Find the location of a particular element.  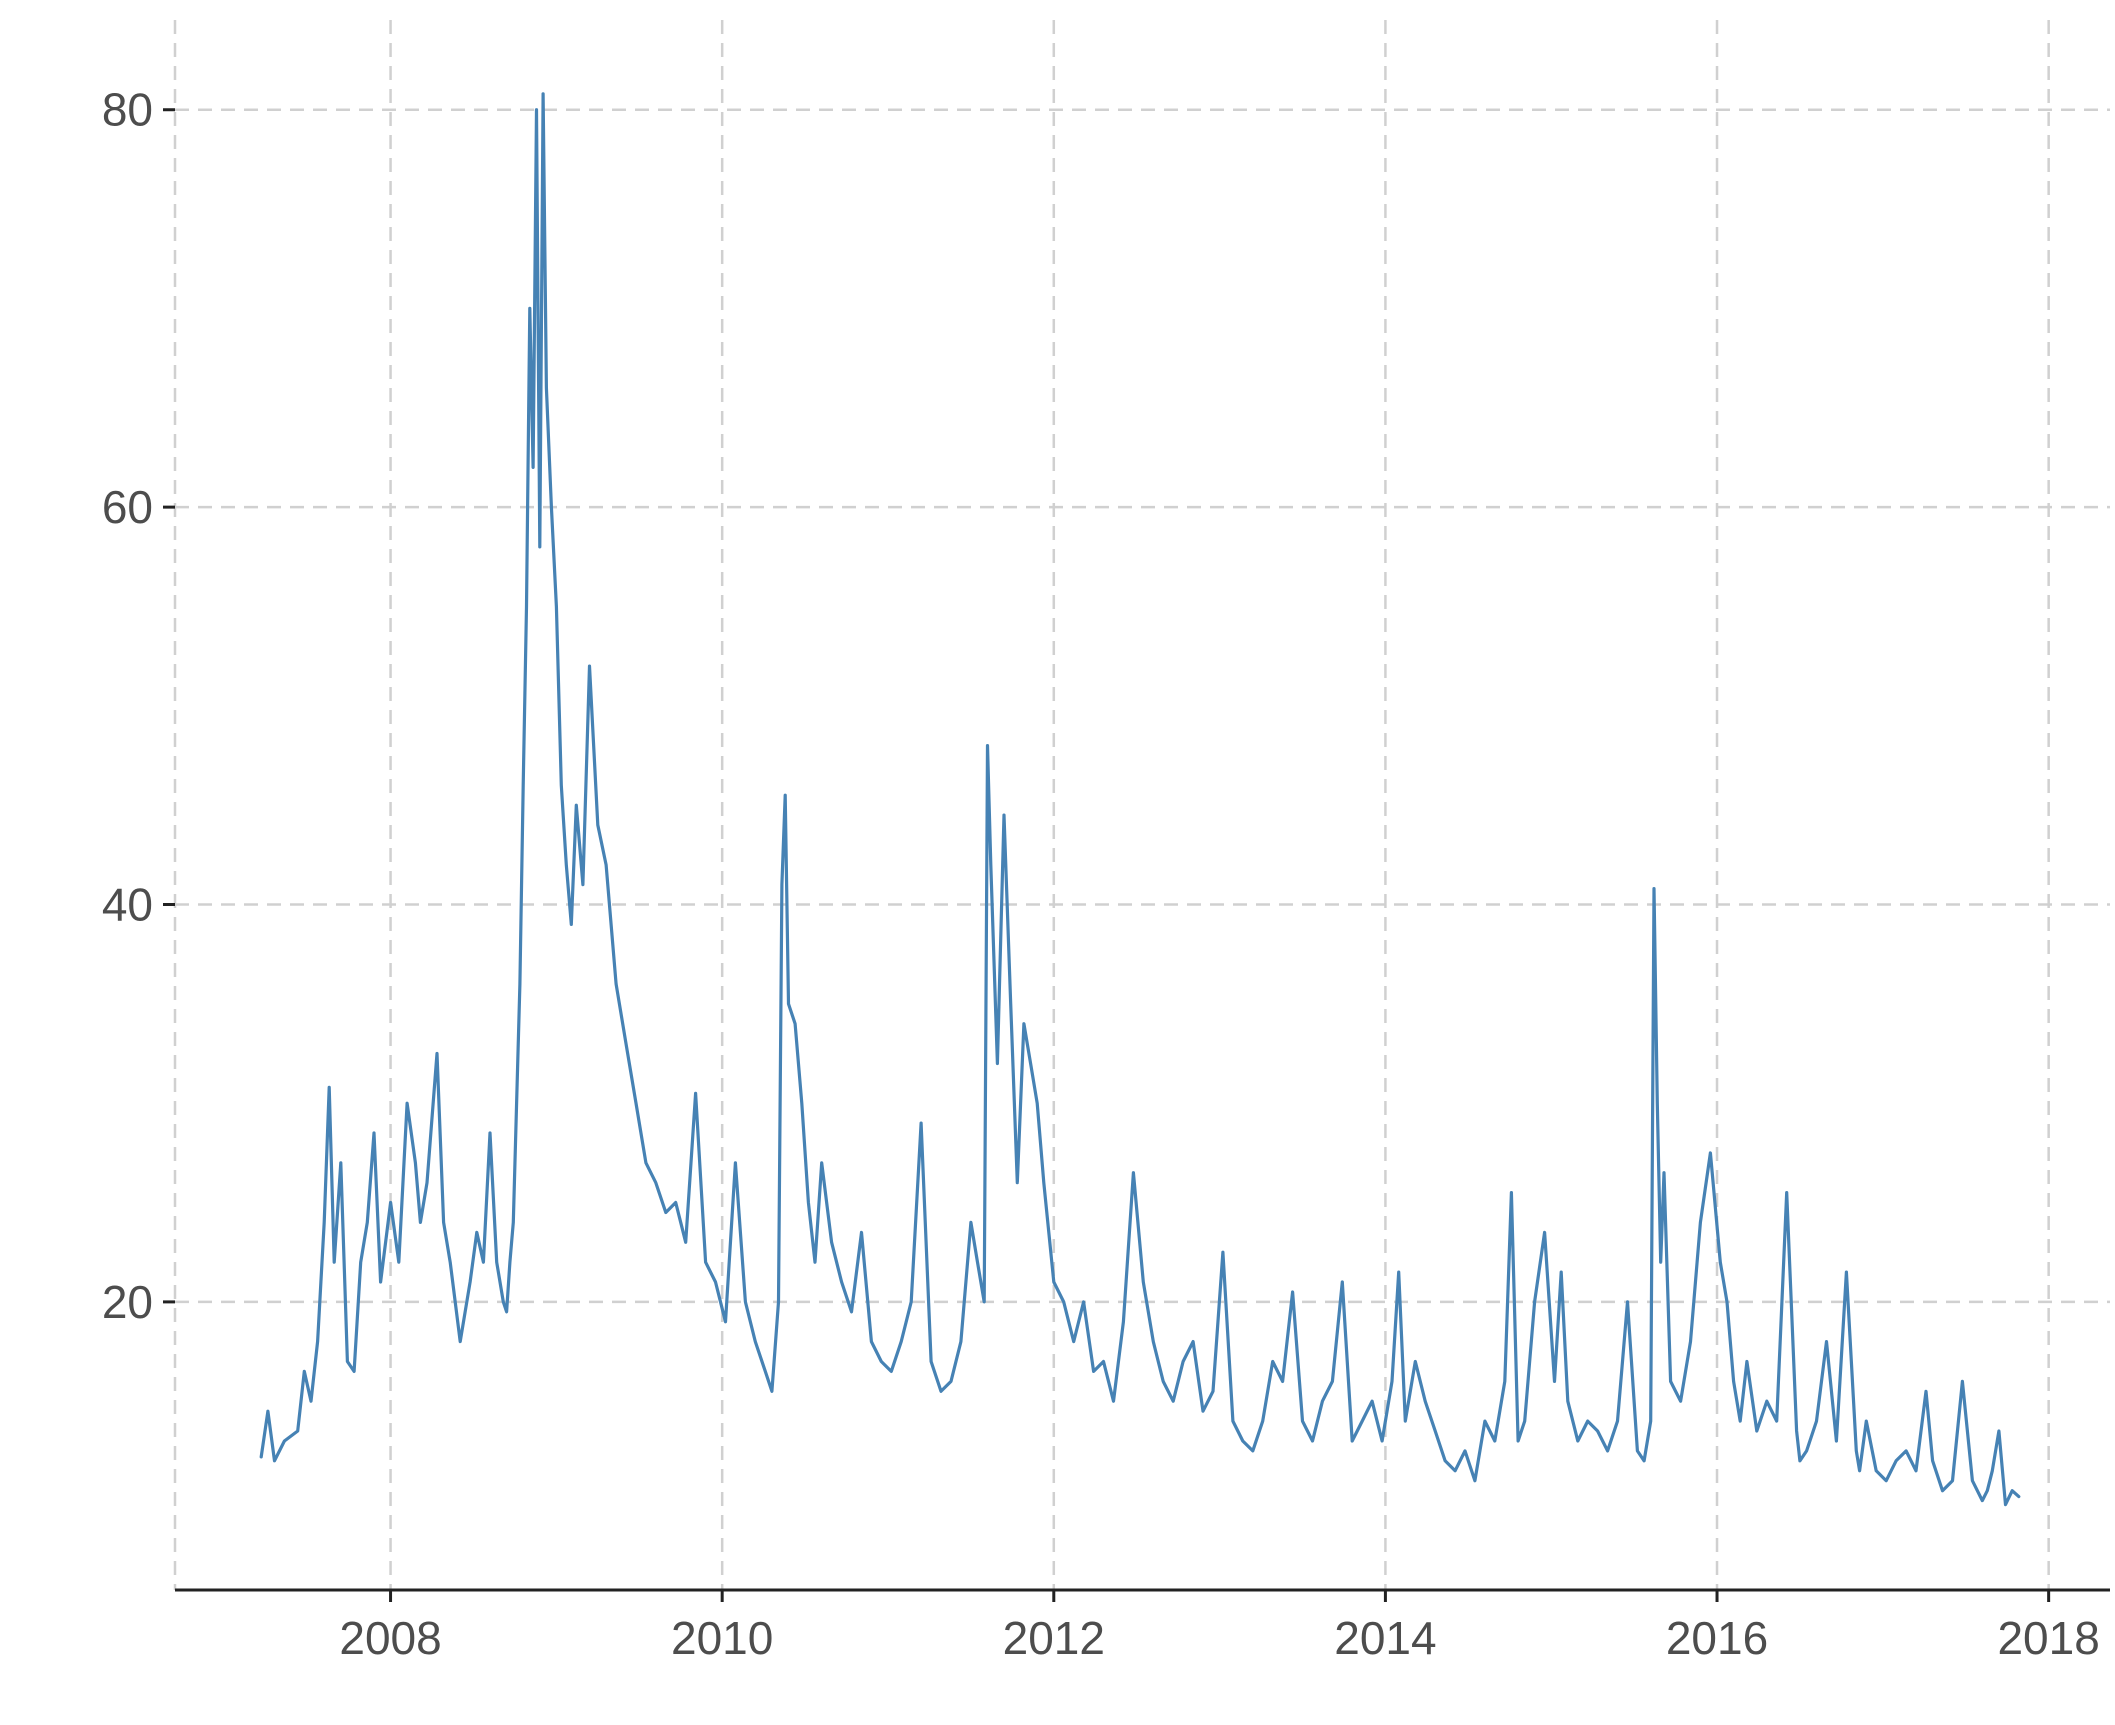

y-tick-label: 60 is located at coordinates (127, 507).